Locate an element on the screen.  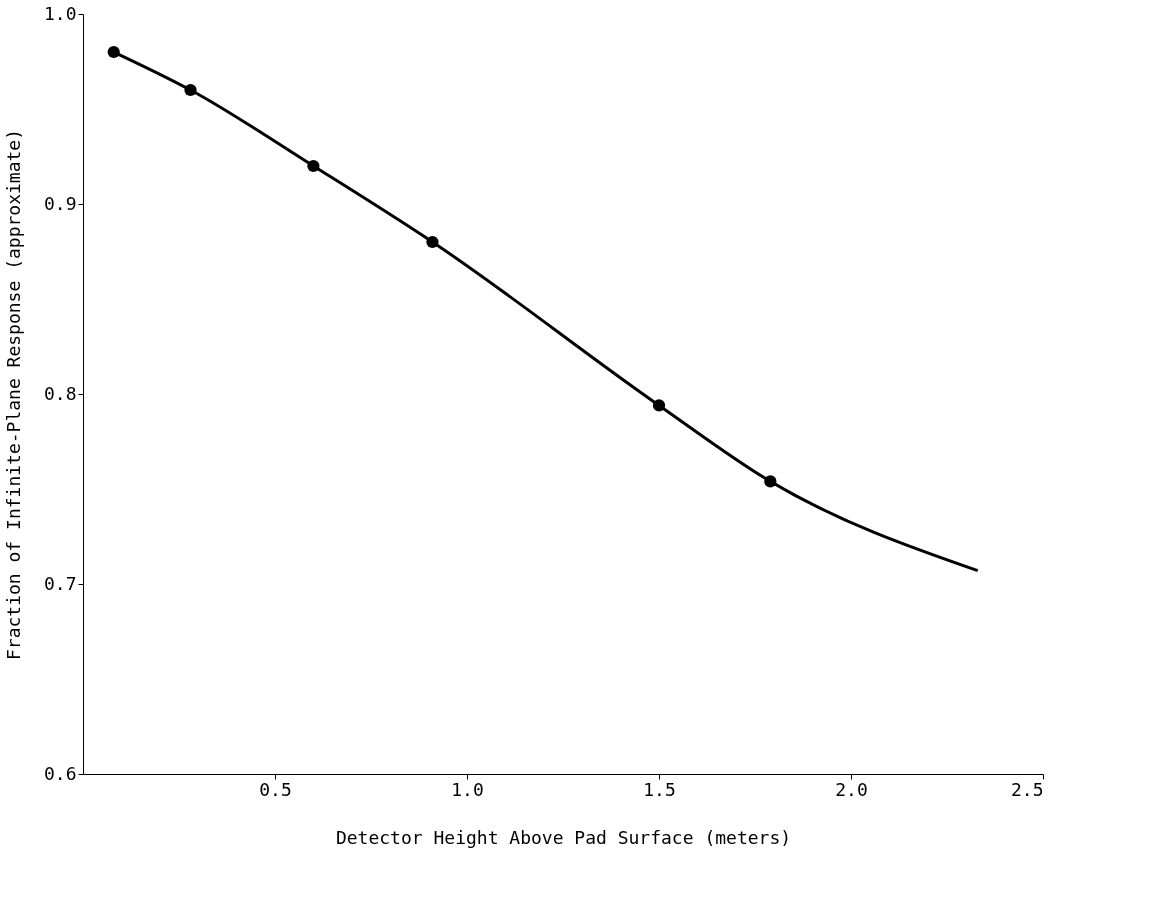
y-tick-label: 0.8 is located at coordinates (60, 393).